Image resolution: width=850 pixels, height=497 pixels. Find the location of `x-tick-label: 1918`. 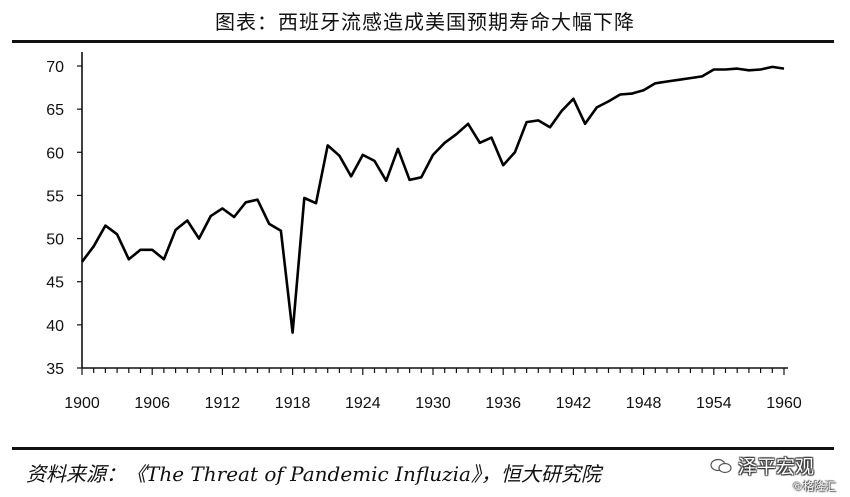

x-tick-label: 1918 is located at coordinates (293, 403).